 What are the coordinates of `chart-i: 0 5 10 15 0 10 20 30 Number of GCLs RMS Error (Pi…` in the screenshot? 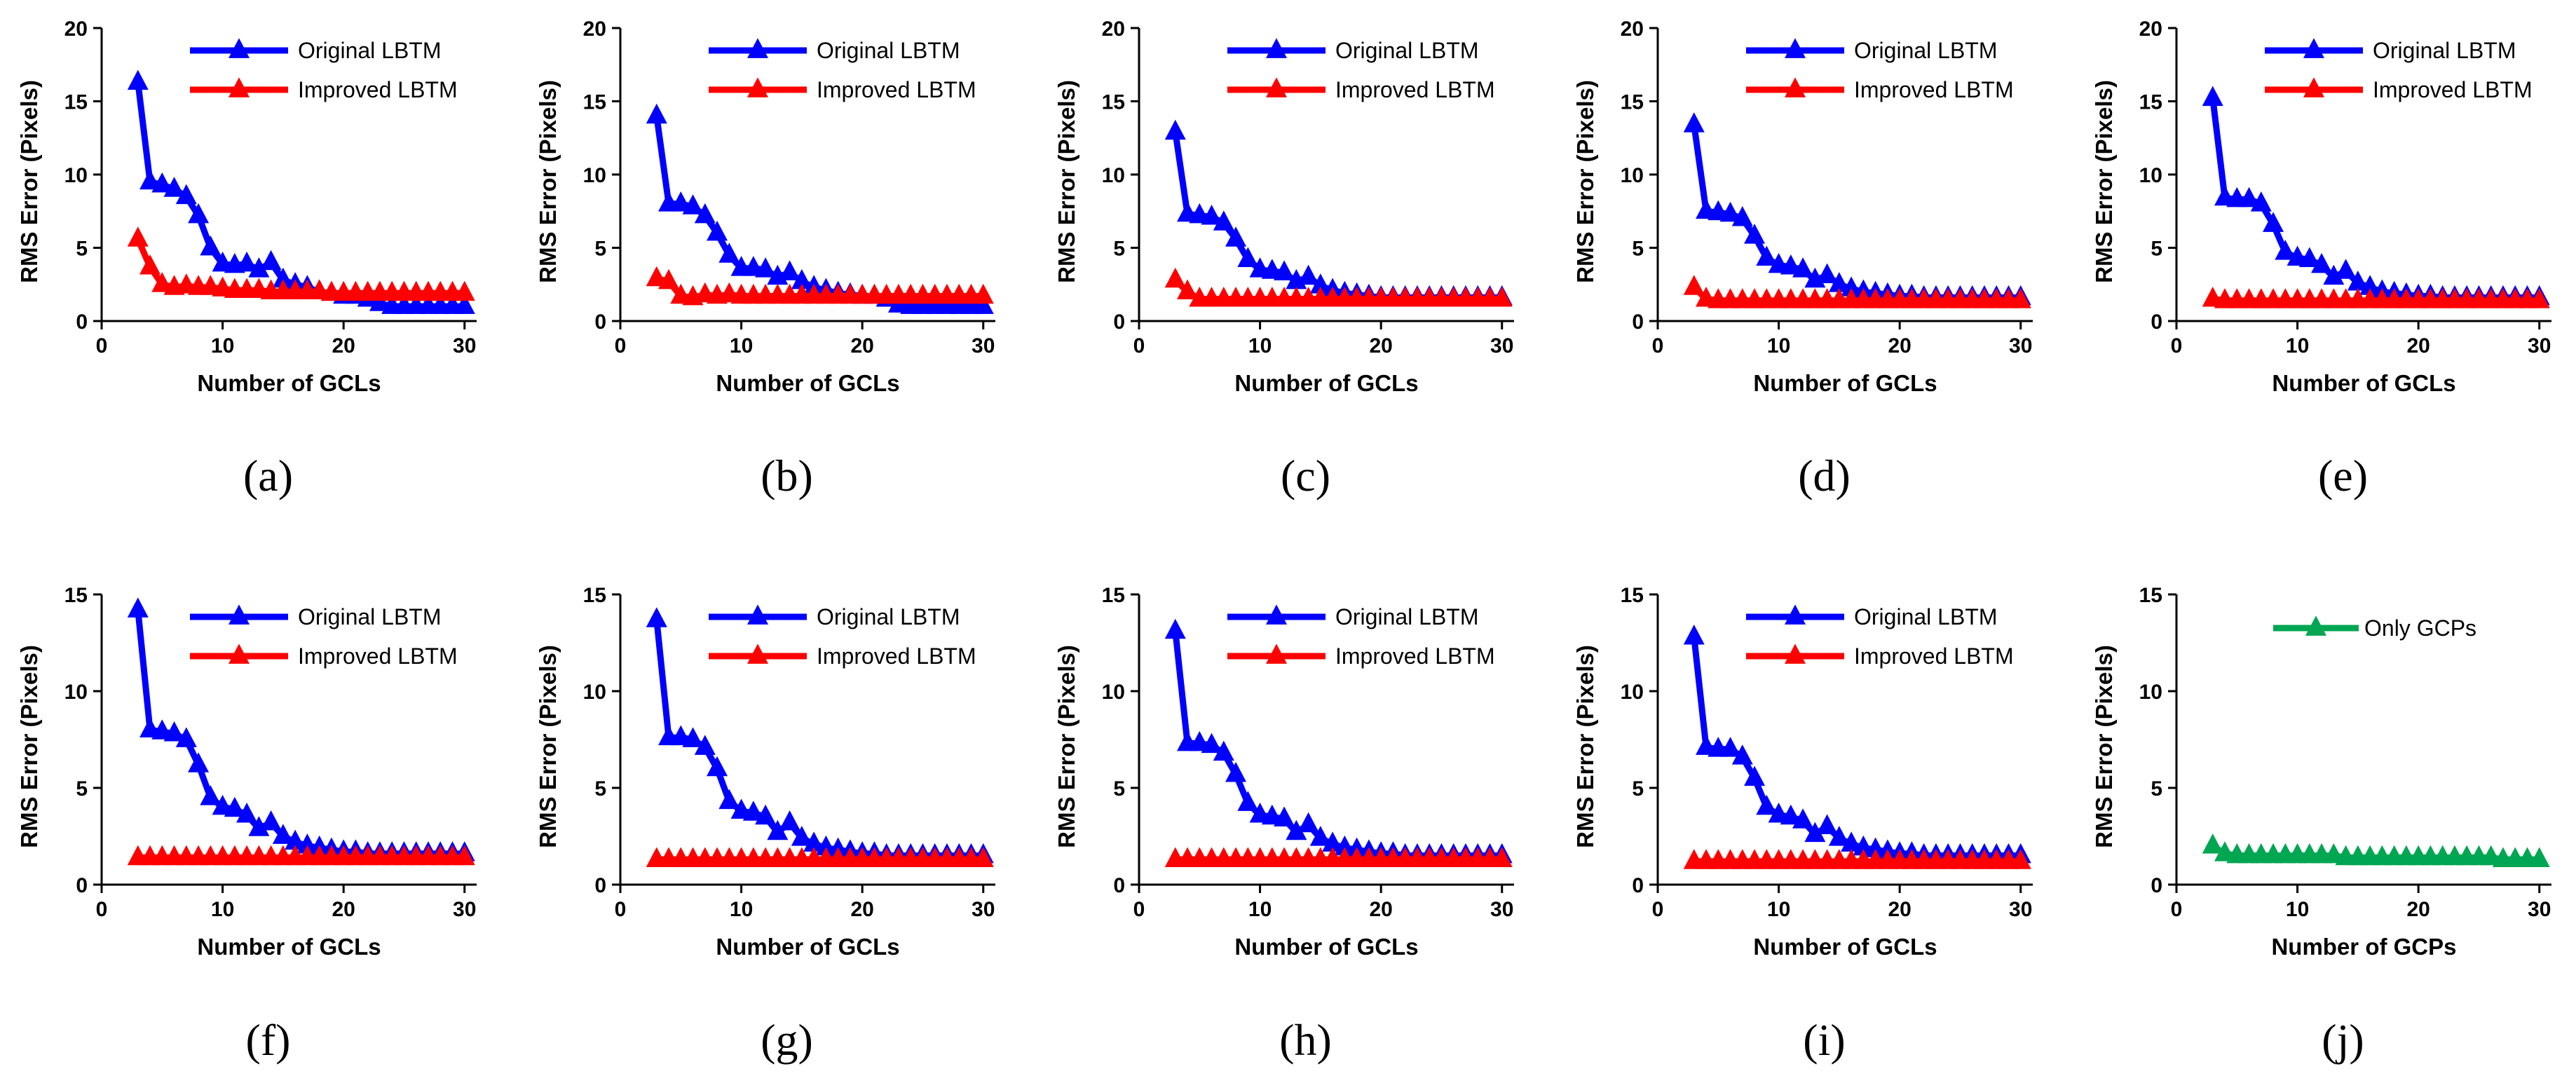 It's located at (1802, 824).